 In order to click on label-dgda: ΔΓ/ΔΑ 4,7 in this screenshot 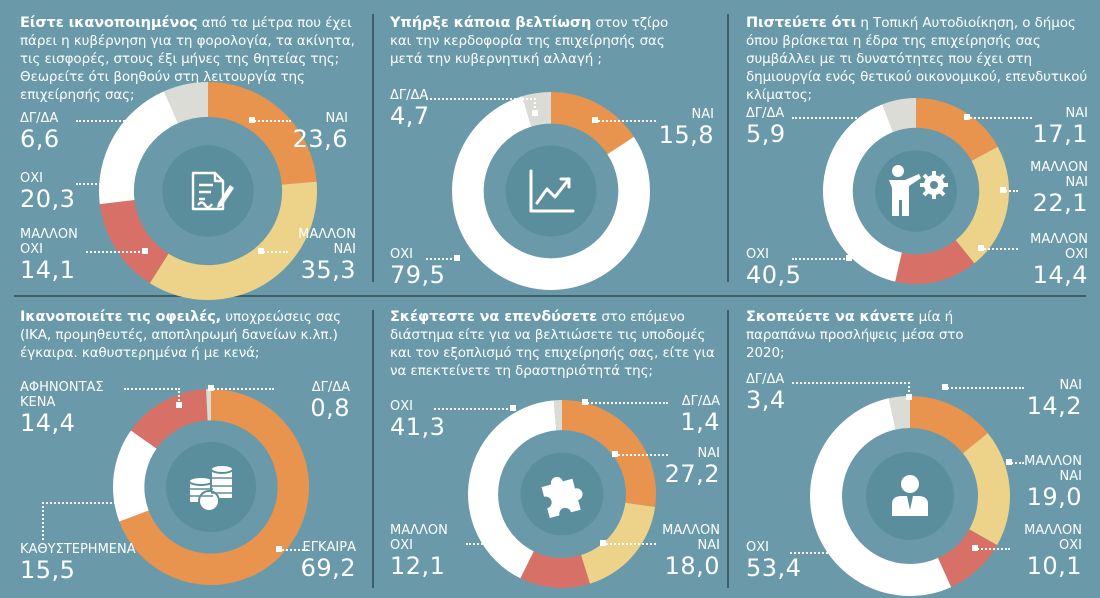, I will do `click(410, 109)`.